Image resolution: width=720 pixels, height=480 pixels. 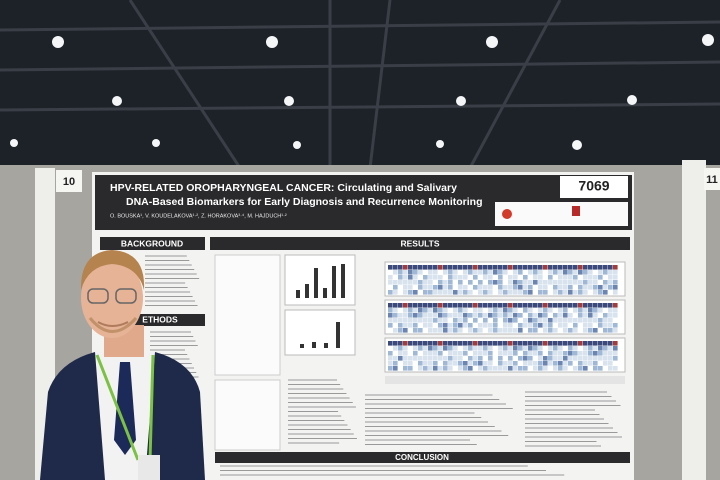 I want to click on figure-bar, so click(x=302, y=346).